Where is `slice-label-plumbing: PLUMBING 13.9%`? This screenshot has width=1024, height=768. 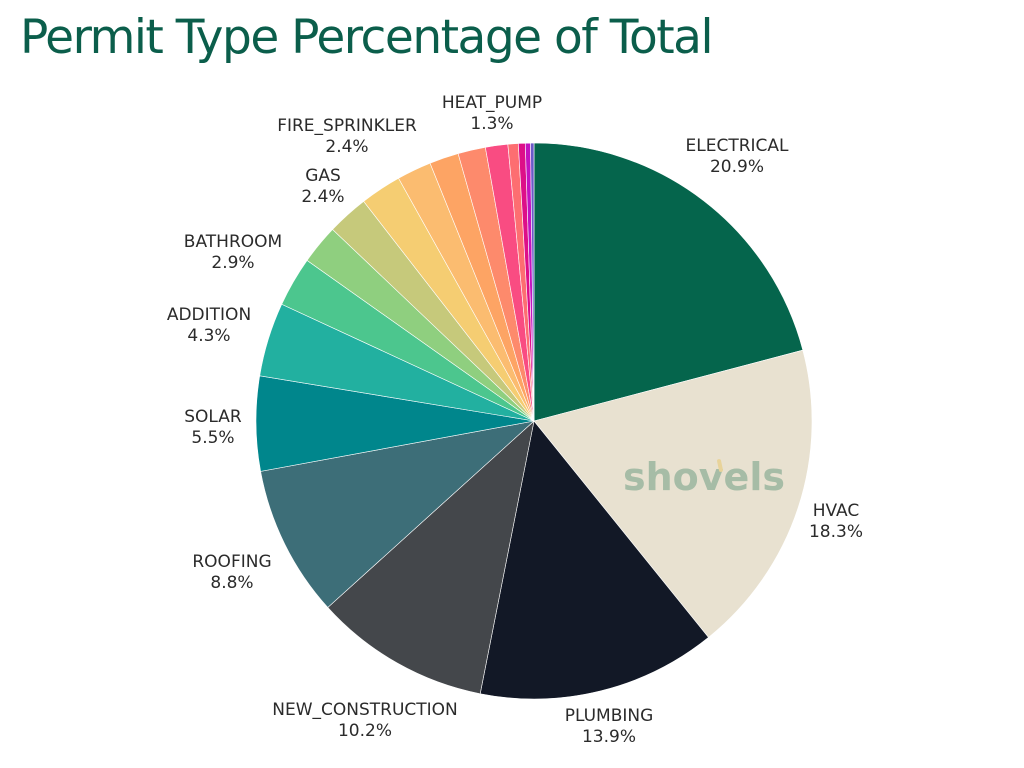
slice-label-plumbing: PLUMBING 13.9% is located at coordinates (609, 727).